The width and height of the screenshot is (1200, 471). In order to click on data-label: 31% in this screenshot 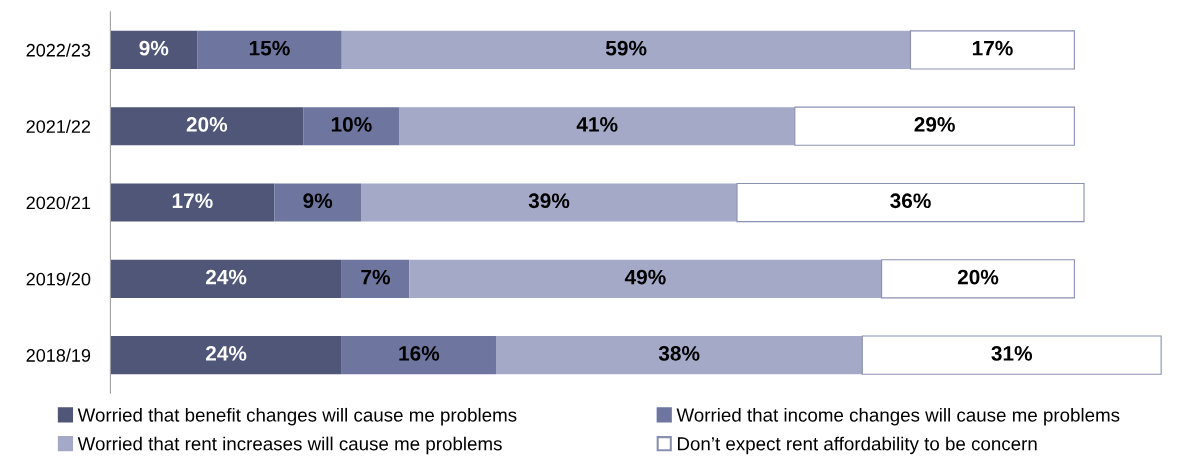, I will do `click(1012, 353)`.